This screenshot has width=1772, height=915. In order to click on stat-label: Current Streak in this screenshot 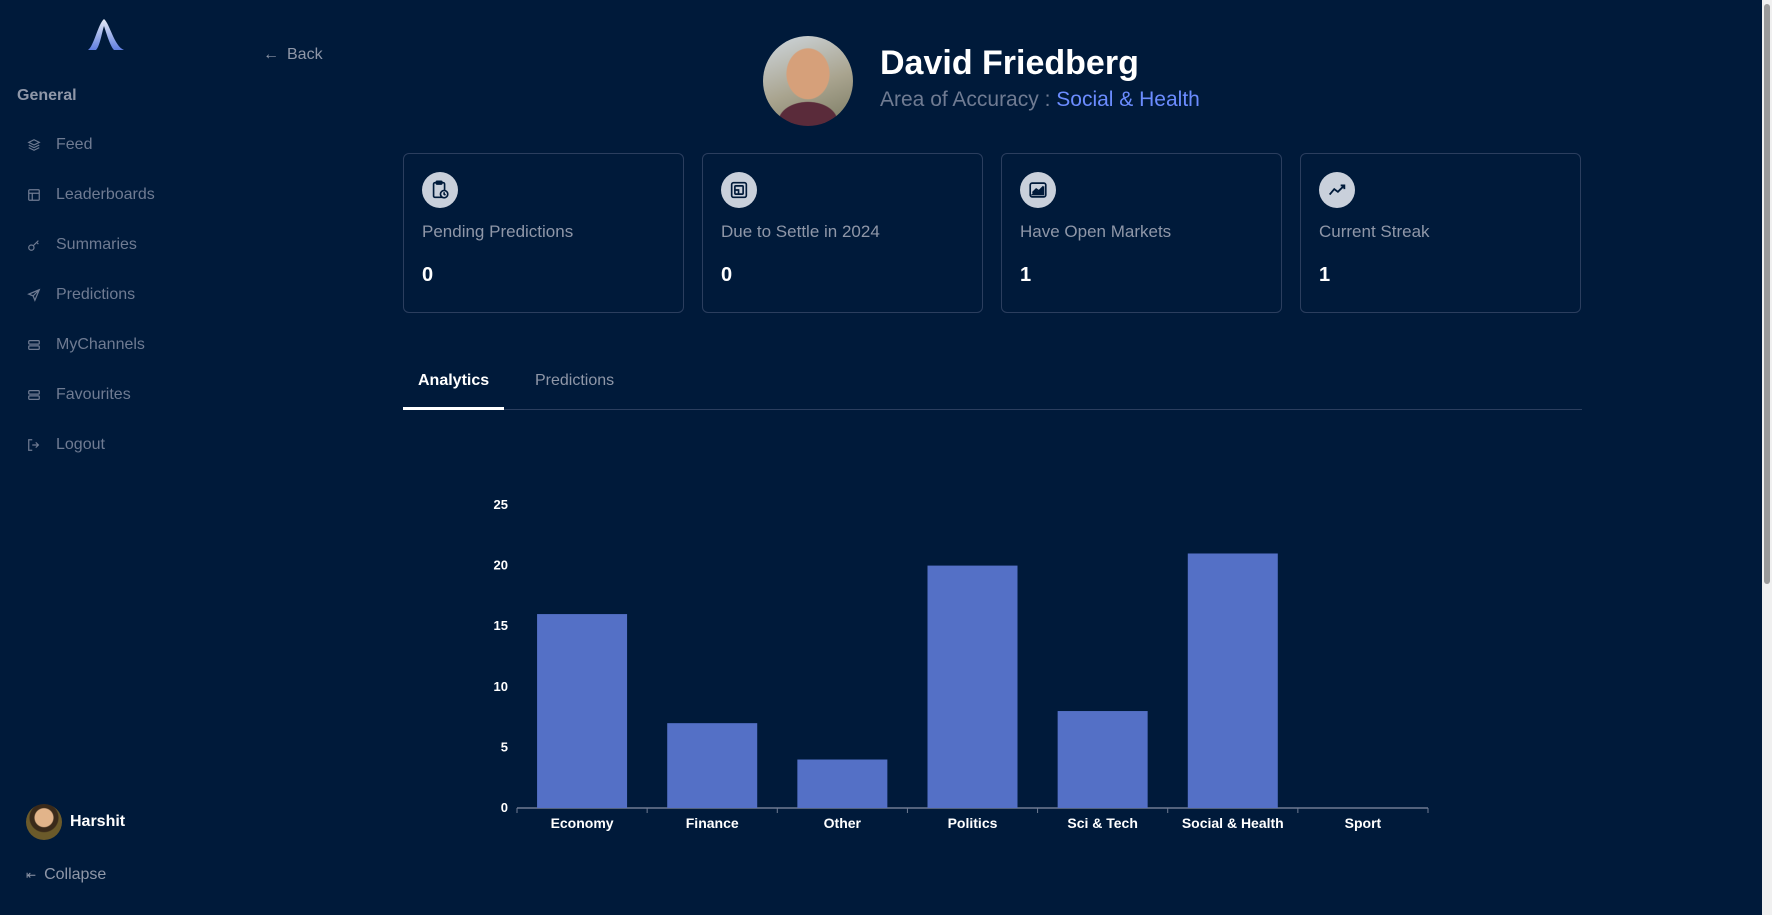, I will do `click(1374, 231)`.